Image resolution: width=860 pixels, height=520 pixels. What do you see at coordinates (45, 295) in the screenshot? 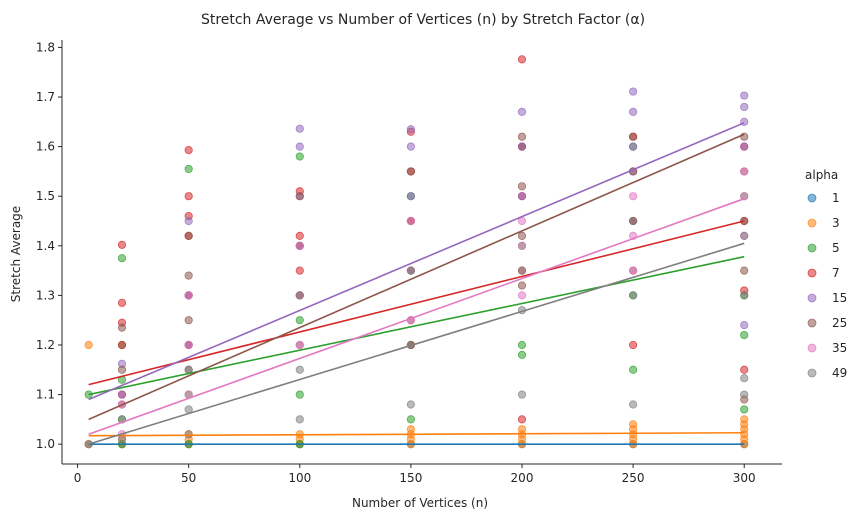
I see `y-tick-label: 1.3` at bounding box center [45, 295].